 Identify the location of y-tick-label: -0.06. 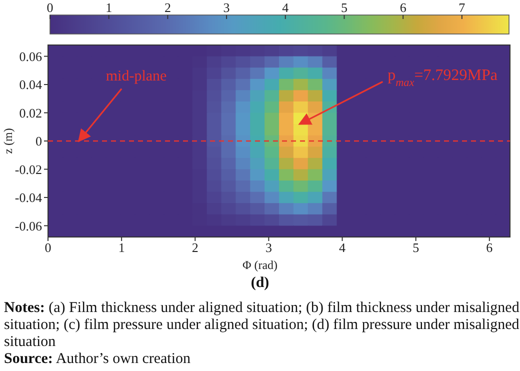
(28, 226).